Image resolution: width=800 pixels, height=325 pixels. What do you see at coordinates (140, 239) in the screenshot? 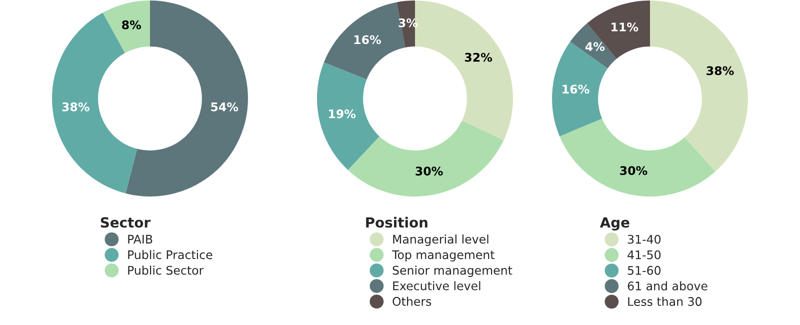
I see `legend-label: PAIB` at bounding box center [140, 239].